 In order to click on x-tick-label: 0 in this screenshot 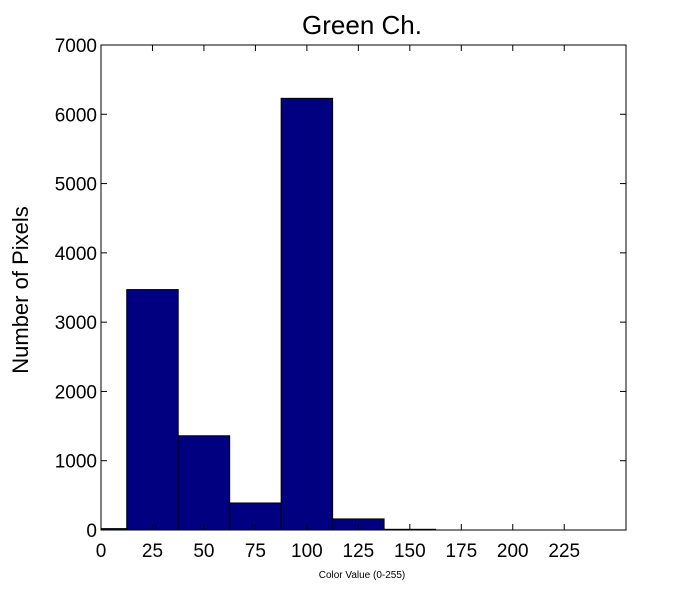, I will do `click(101, 551)`.